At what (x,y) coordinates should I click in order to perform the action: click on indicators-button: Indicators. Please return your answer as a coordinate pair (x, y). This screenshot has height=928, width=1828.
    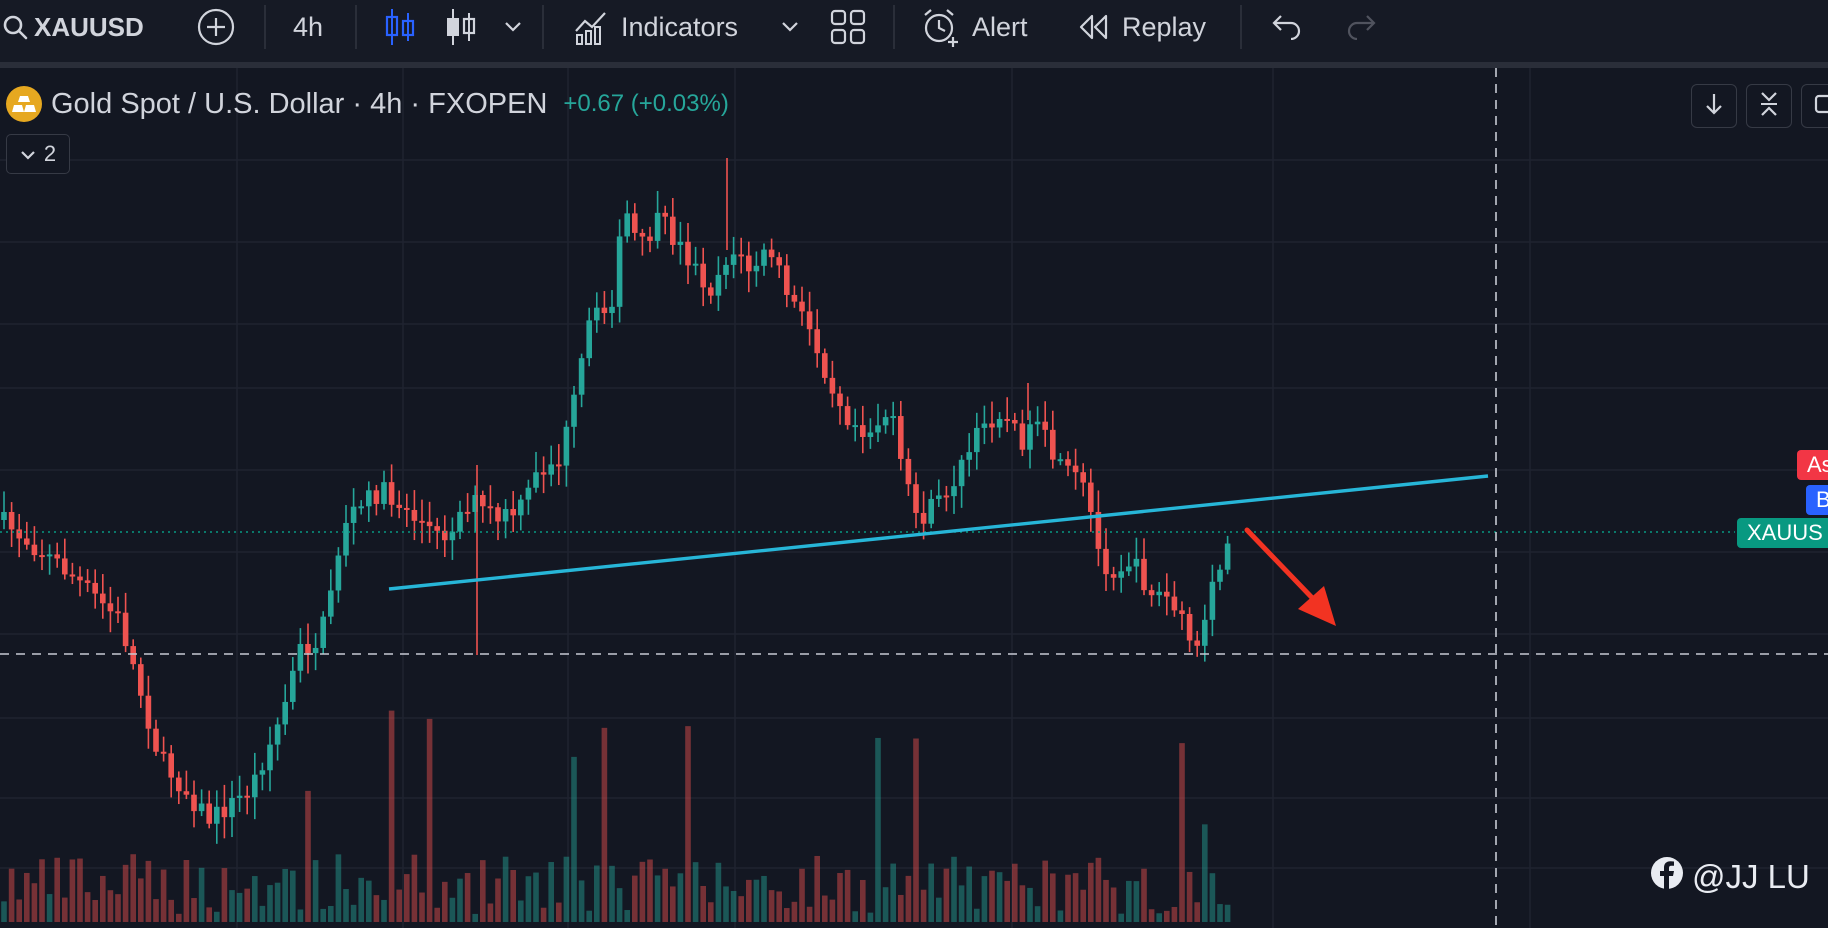
    Looking at the image, I should click on (655, 27).